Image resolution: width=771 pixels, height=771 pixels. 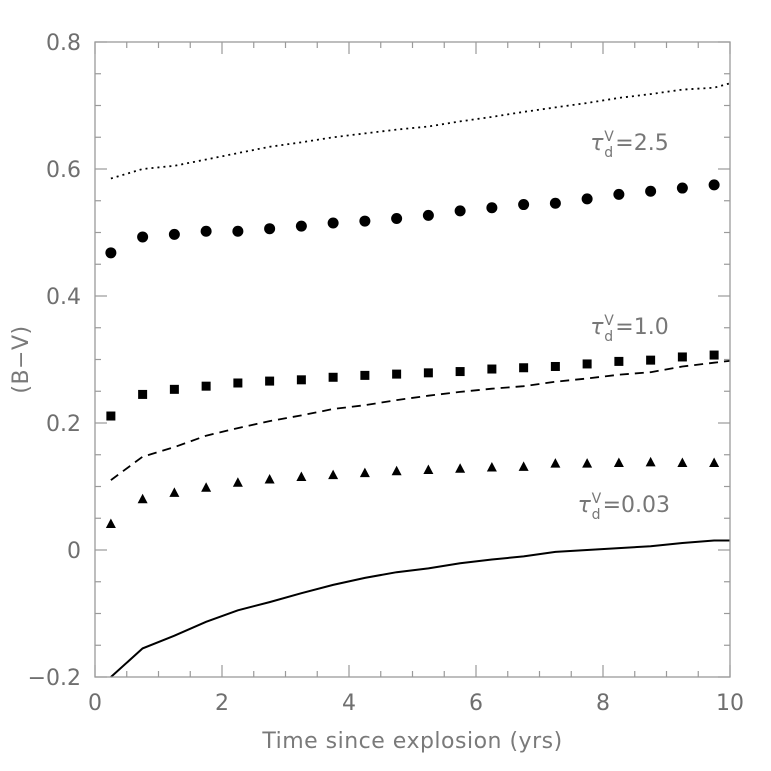 I want to click on y-tick-label: 0.8, so click(x=63, y=43).